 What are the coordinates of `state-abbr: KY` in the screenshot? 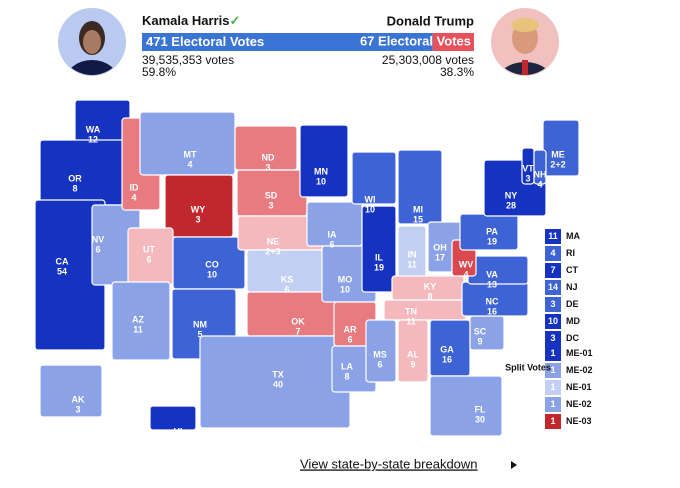 It's located at (430, 286).